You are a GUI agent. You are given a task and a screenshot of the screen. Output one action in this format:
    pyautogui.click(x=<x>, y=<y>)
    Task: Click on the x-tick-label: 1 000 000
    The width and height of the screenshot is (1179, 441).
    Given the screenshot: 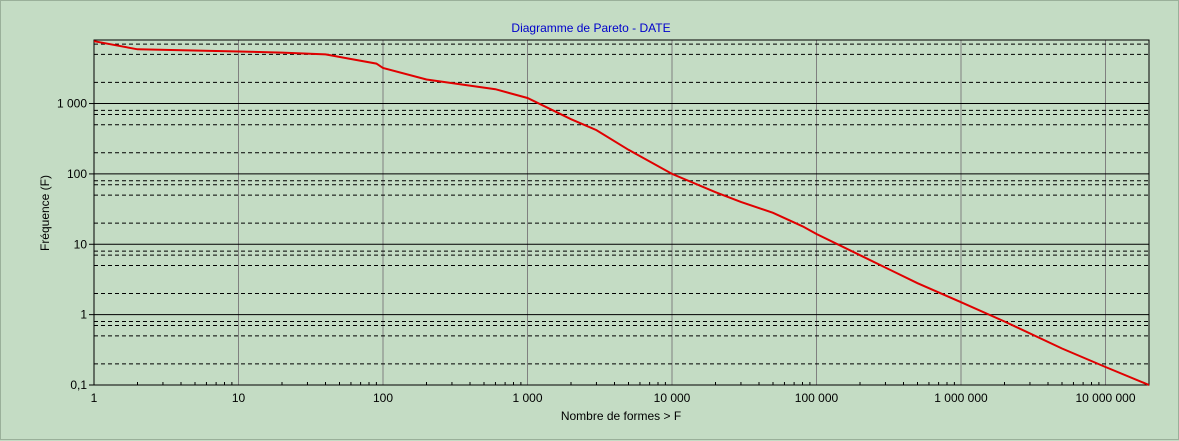 What is the action you would take?
    pyautogui.click(x=961, y=398)
    